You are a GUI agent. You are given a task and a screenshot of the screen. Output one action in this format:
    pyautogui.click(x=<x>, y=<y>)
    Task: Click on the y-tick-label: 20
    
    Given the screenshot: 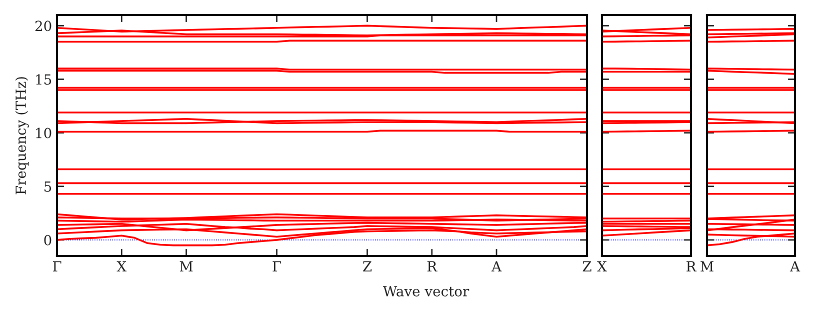 What is the action you would take?
    pyautogui.click(x=43, y=26)
    